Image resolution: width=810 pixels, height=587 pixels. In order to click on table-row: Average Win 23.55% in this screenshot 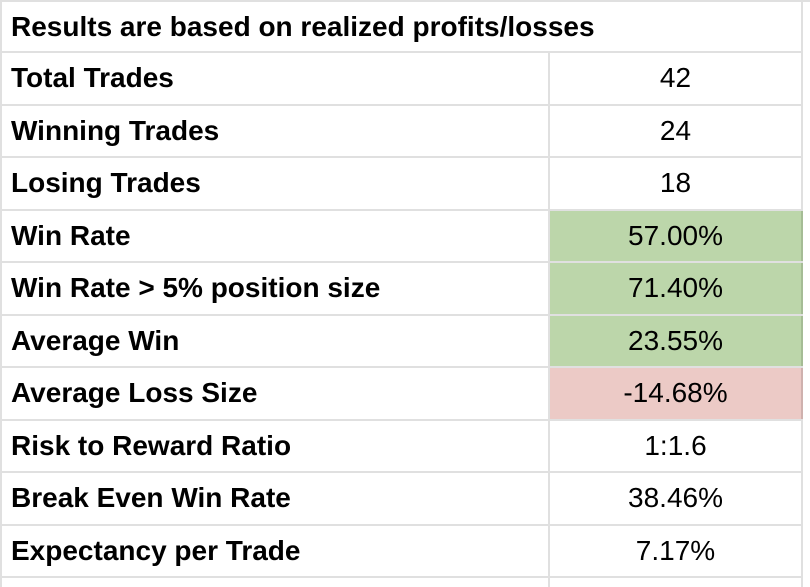, I will do `click(402, 341)`.